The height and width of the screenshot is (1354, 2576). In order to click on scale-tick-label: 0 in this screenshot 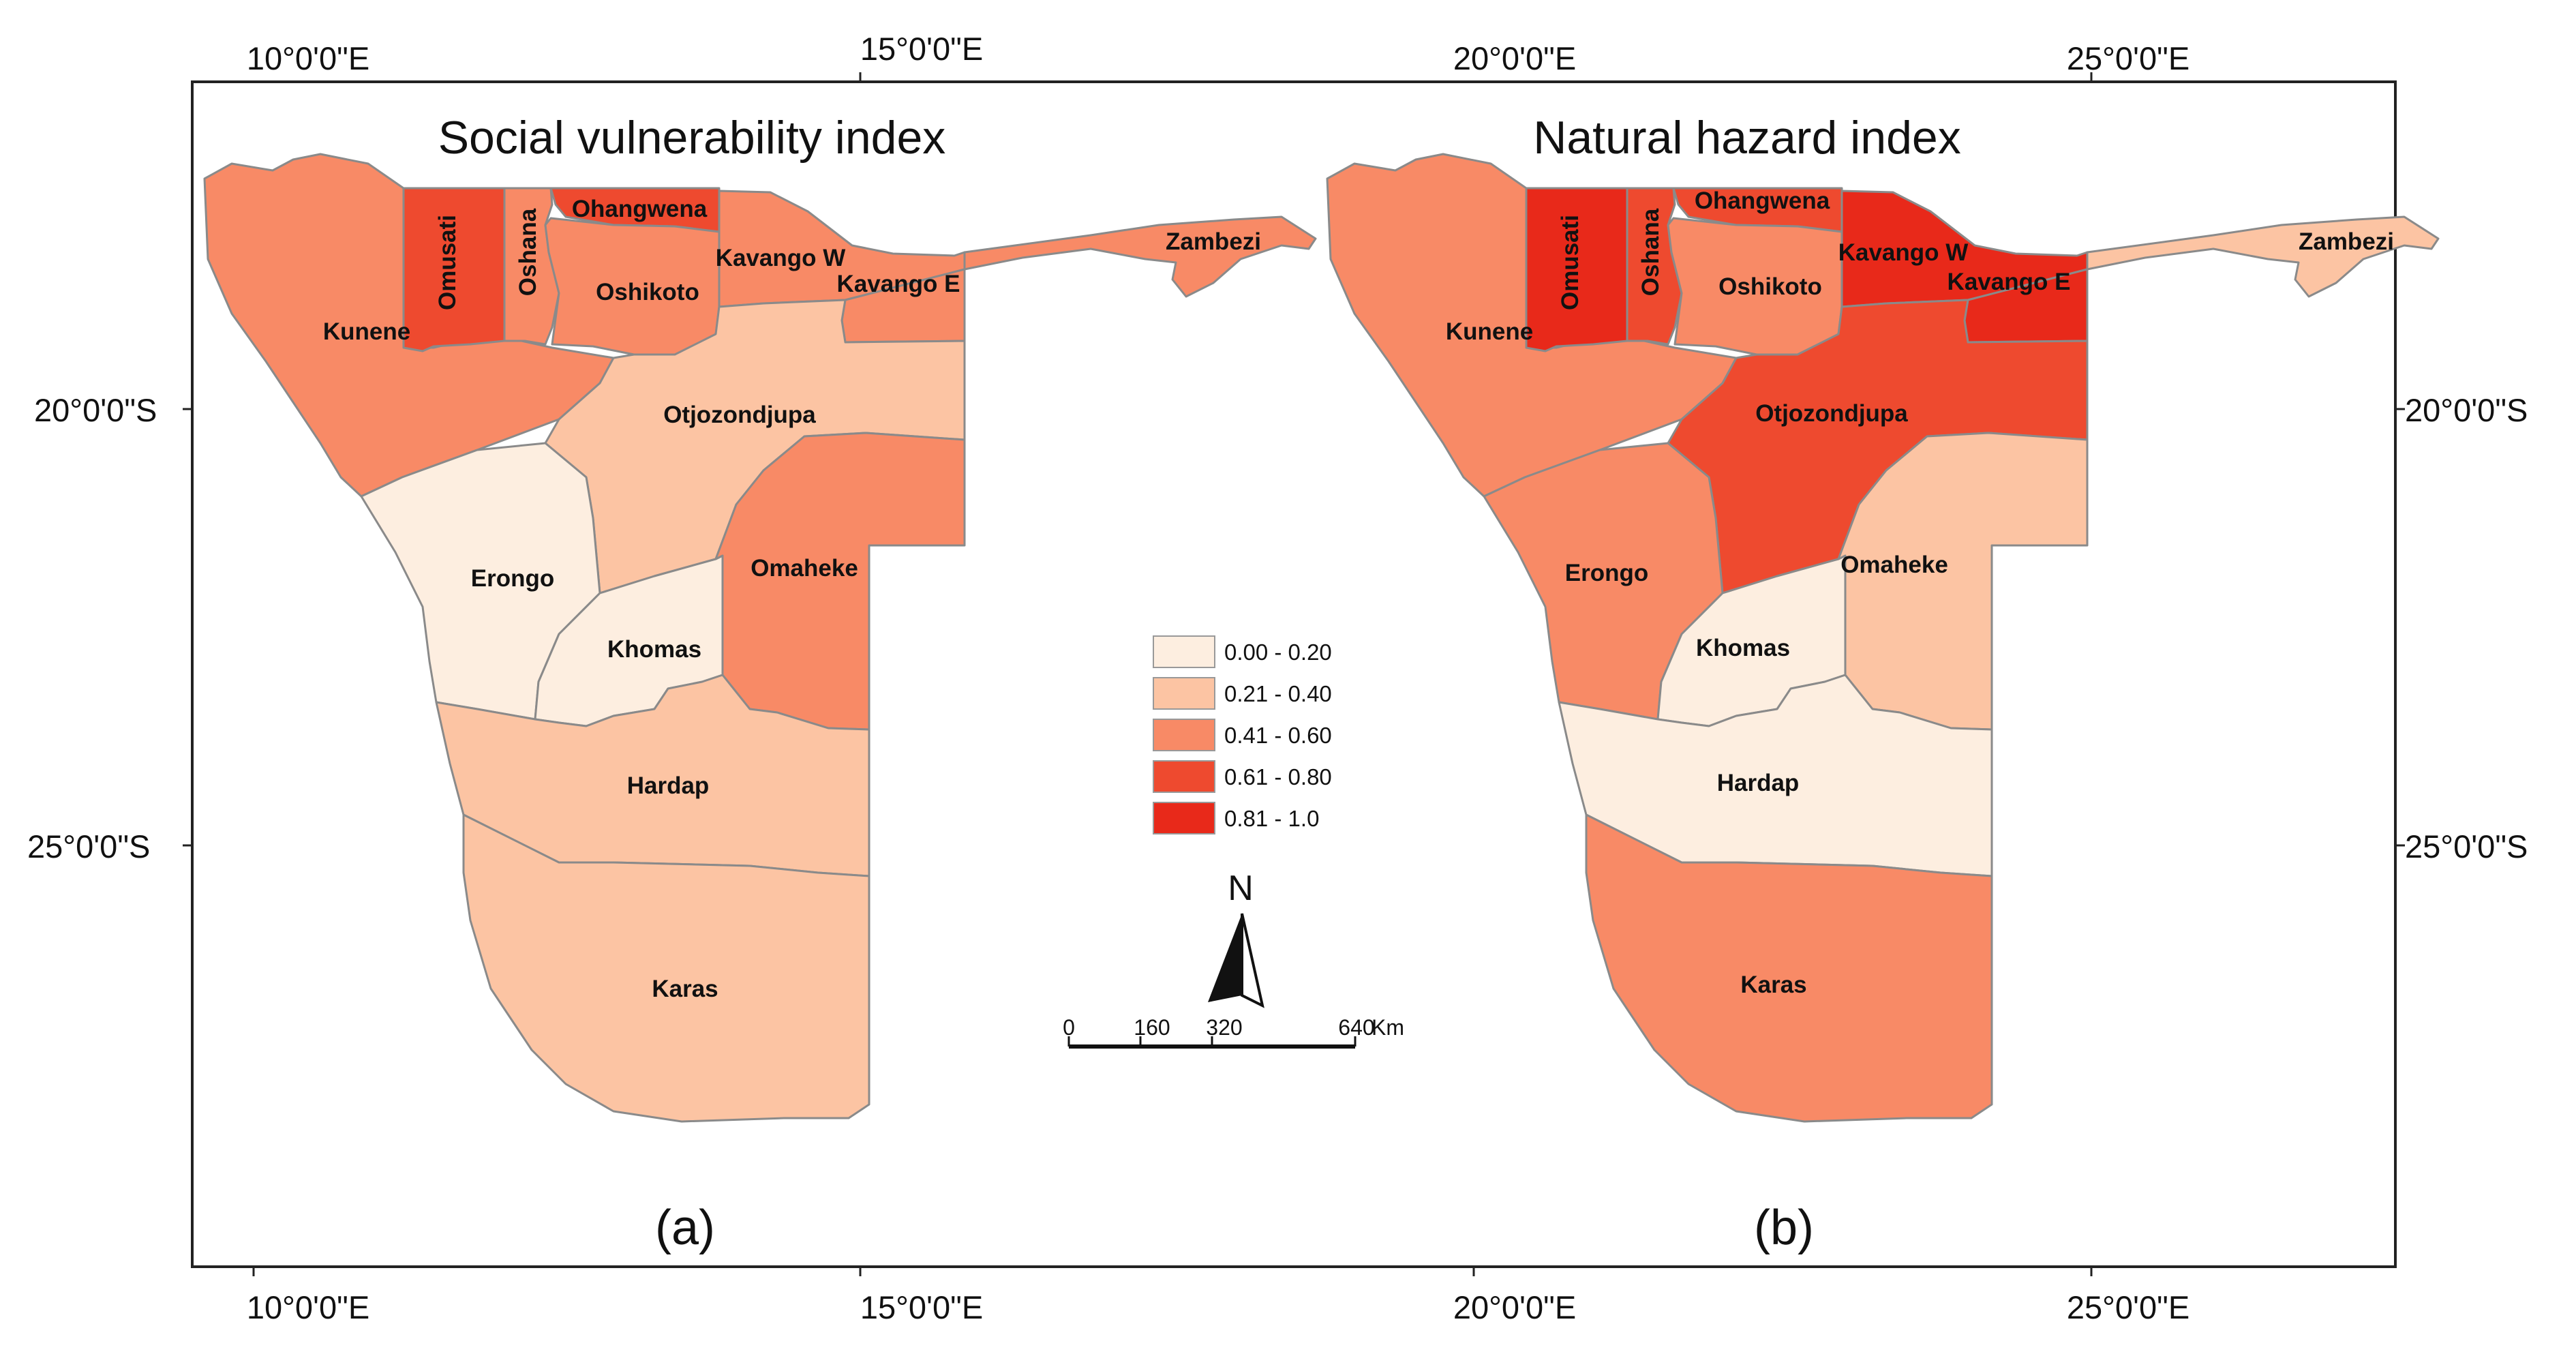, I will do `click(1069, 1027)`.